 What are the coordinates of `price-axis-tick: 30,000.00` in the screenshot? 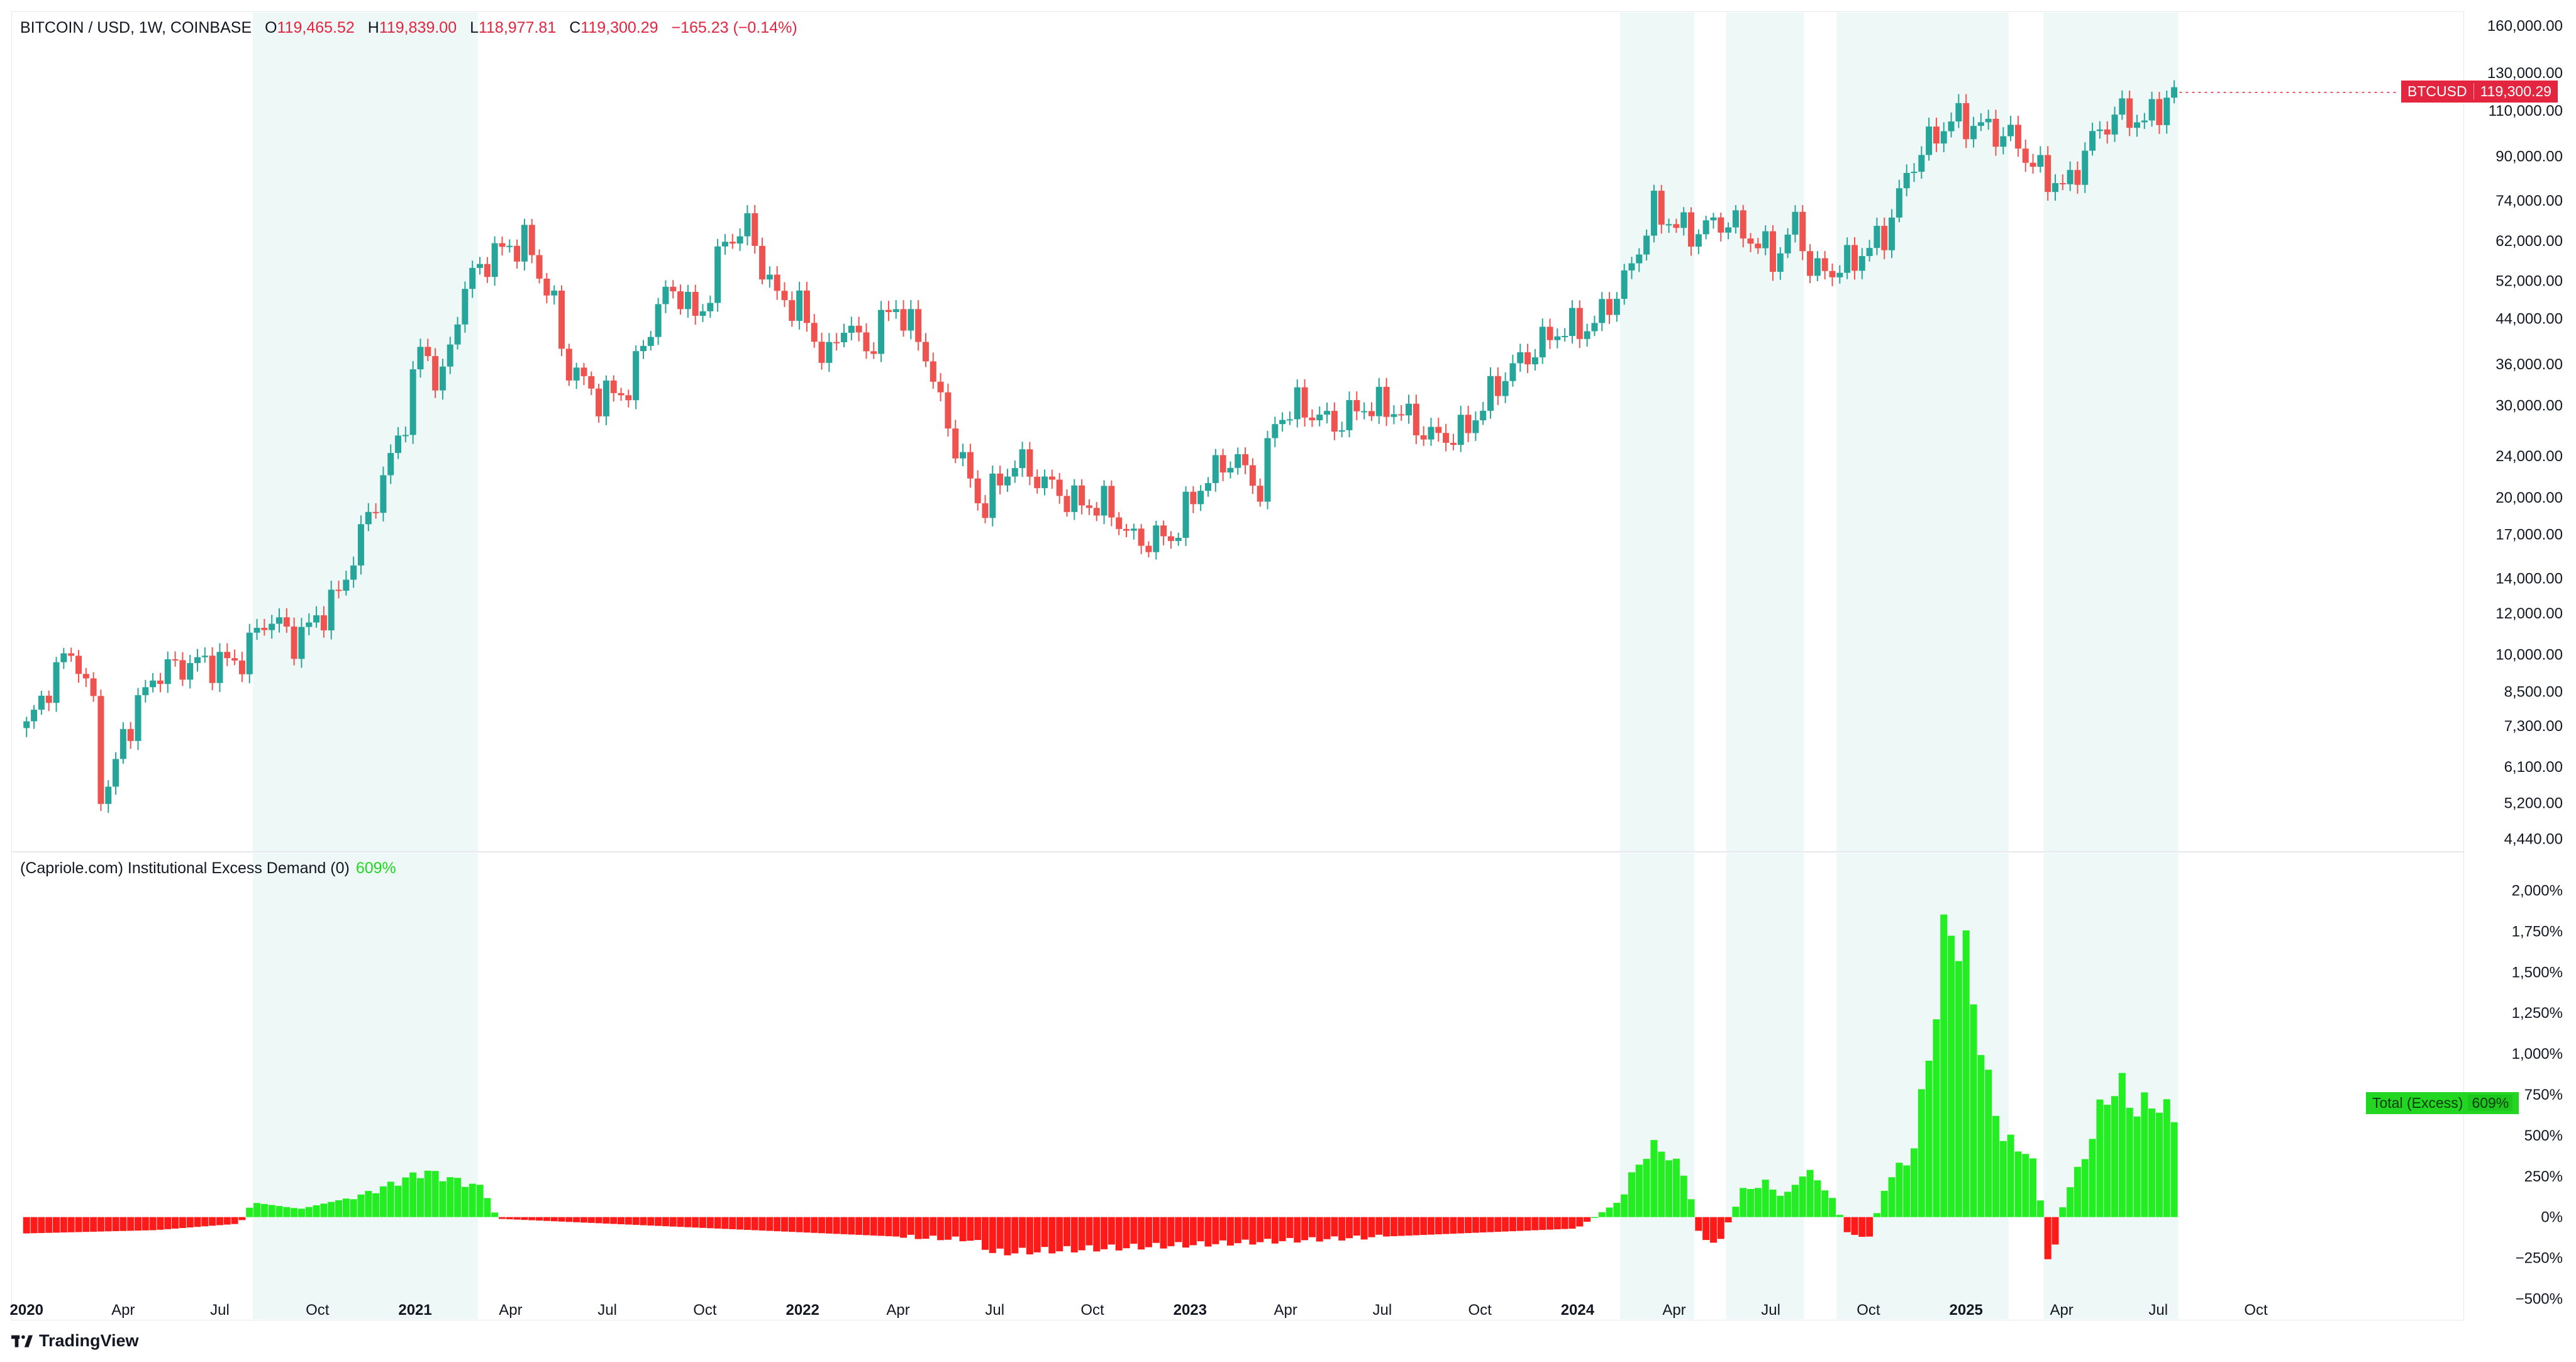 It's located at (2529, 407).